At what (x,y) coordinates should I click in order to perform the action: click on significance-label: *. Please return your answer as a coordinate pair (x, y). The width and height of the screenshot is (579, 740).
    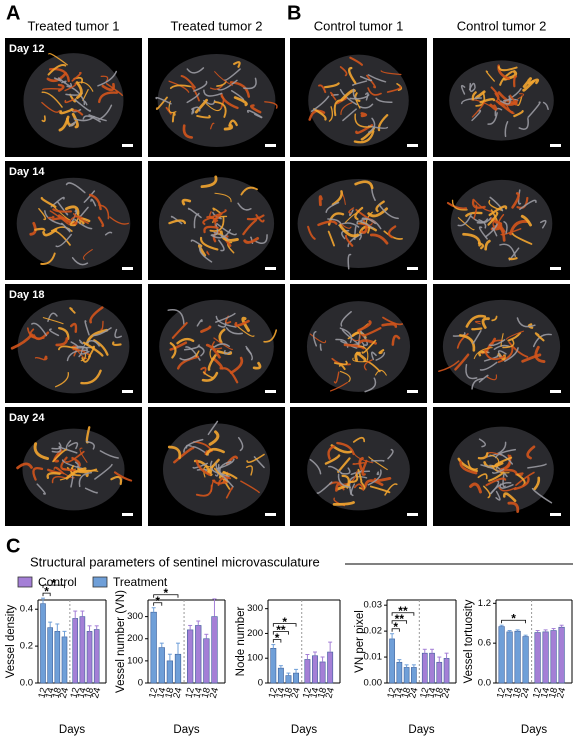
    Looking at the image, I should click on (277, 638).